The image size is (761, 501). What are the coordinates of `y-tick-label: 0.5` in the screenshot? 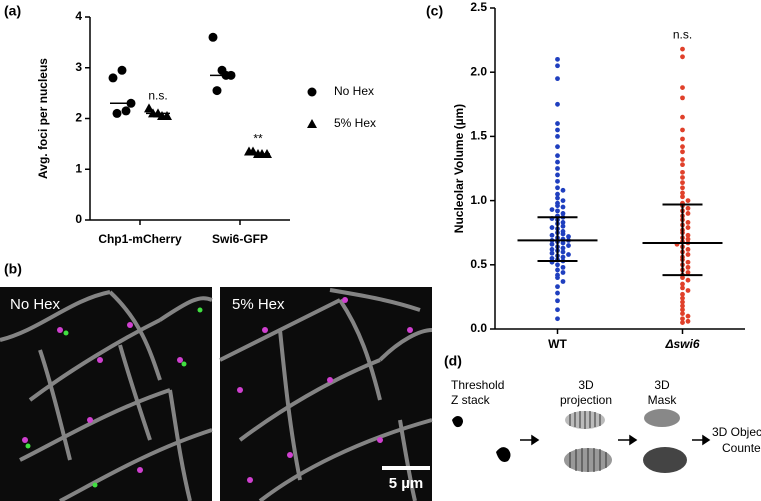 It's located at (478, 264).